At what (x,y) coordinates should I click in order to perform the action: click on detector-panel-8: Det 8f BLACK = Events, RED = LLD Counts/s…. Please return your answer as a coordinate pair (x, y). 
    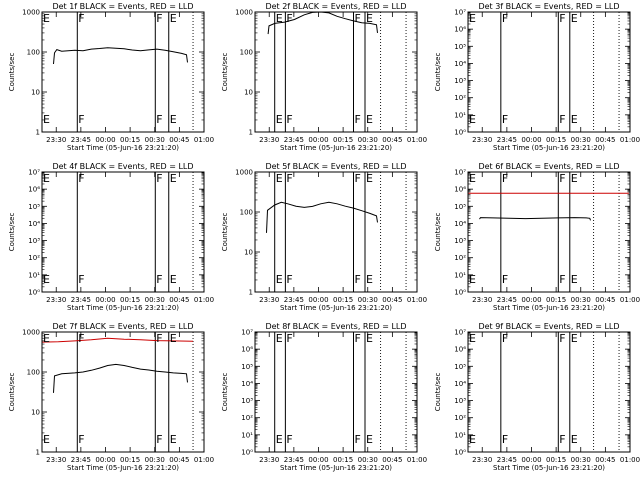
    Looking at the image, I should click on (324, 397).